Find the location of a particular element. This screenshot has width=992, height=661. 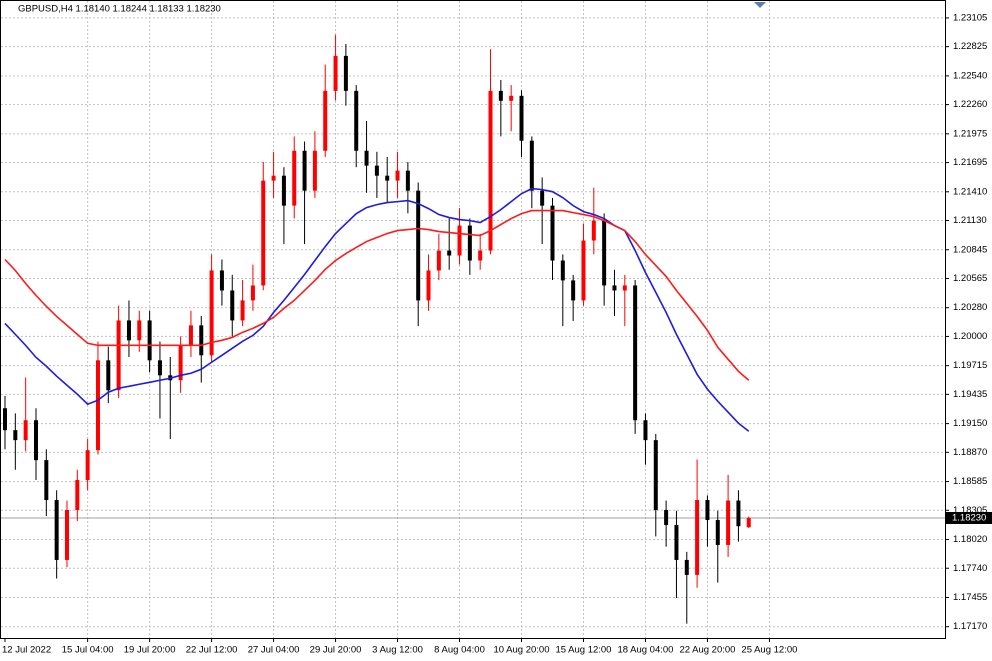

x-tick-label: 29 Jul 20:00 is located at coordinates (336, 650).